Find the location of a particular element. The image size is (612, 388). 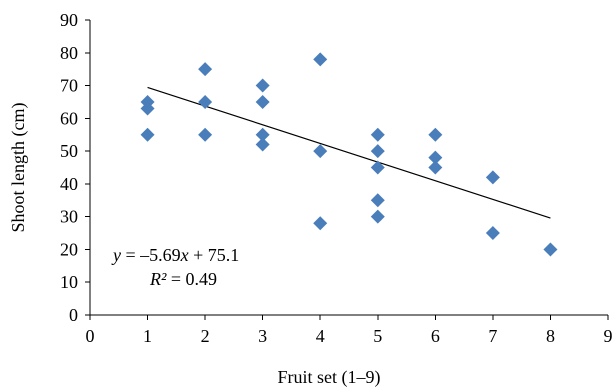

equation-x-symbol: x is located at coordinates (184, 255).